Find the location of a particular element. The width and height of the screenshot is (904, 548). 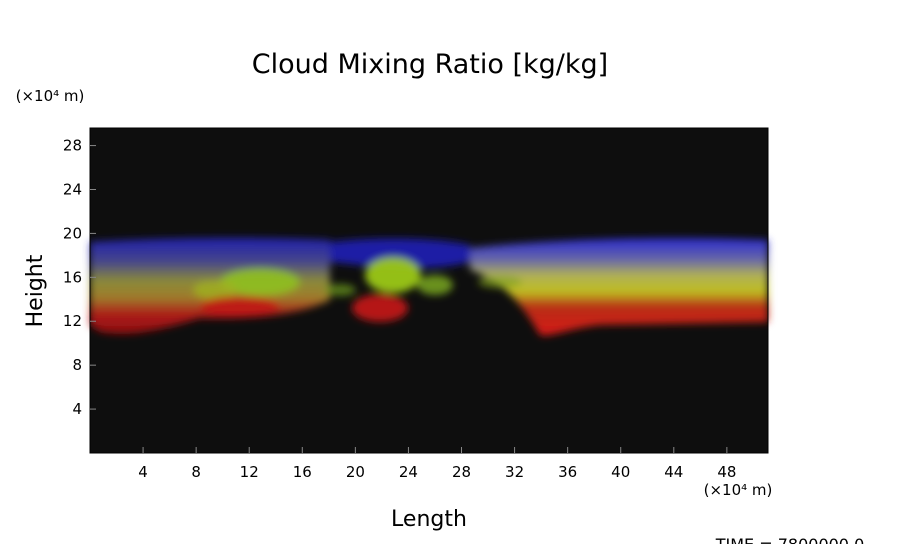

x-tick-label: 40 is located at coordinates (620, 472).